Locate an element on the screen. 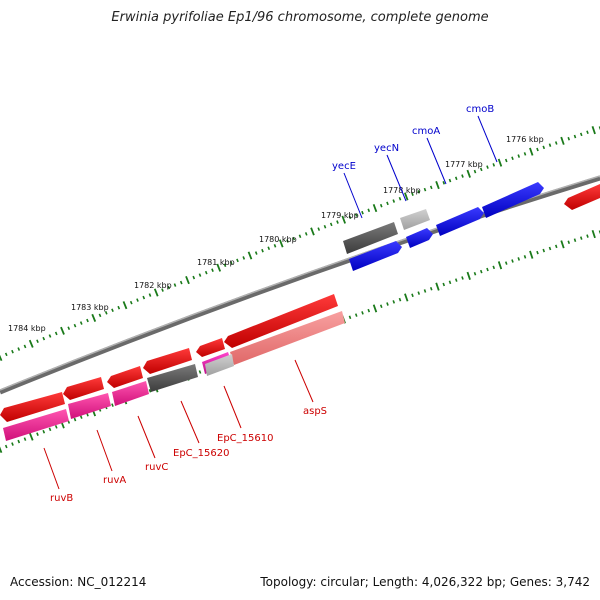 Image resolution: width=600 pixels, height=600 pixels. cds-ruvA is located at coordinates (83, 388).